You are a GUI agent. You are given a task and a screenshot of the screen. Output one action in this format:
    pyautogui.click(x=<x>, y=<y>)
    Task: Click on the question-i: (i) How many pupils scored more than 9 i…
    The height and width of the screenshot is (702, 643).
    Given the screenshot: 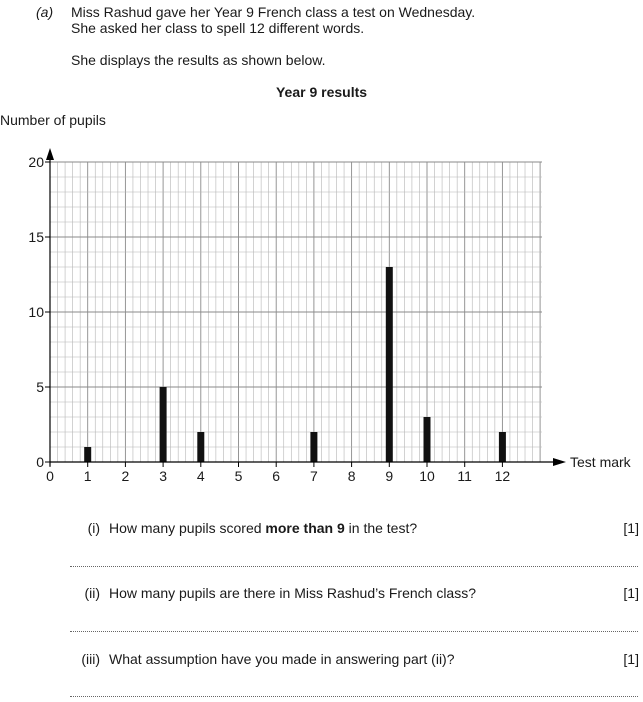 What is the action you would take?
    pyautogui.click(x=321, y=530)
    